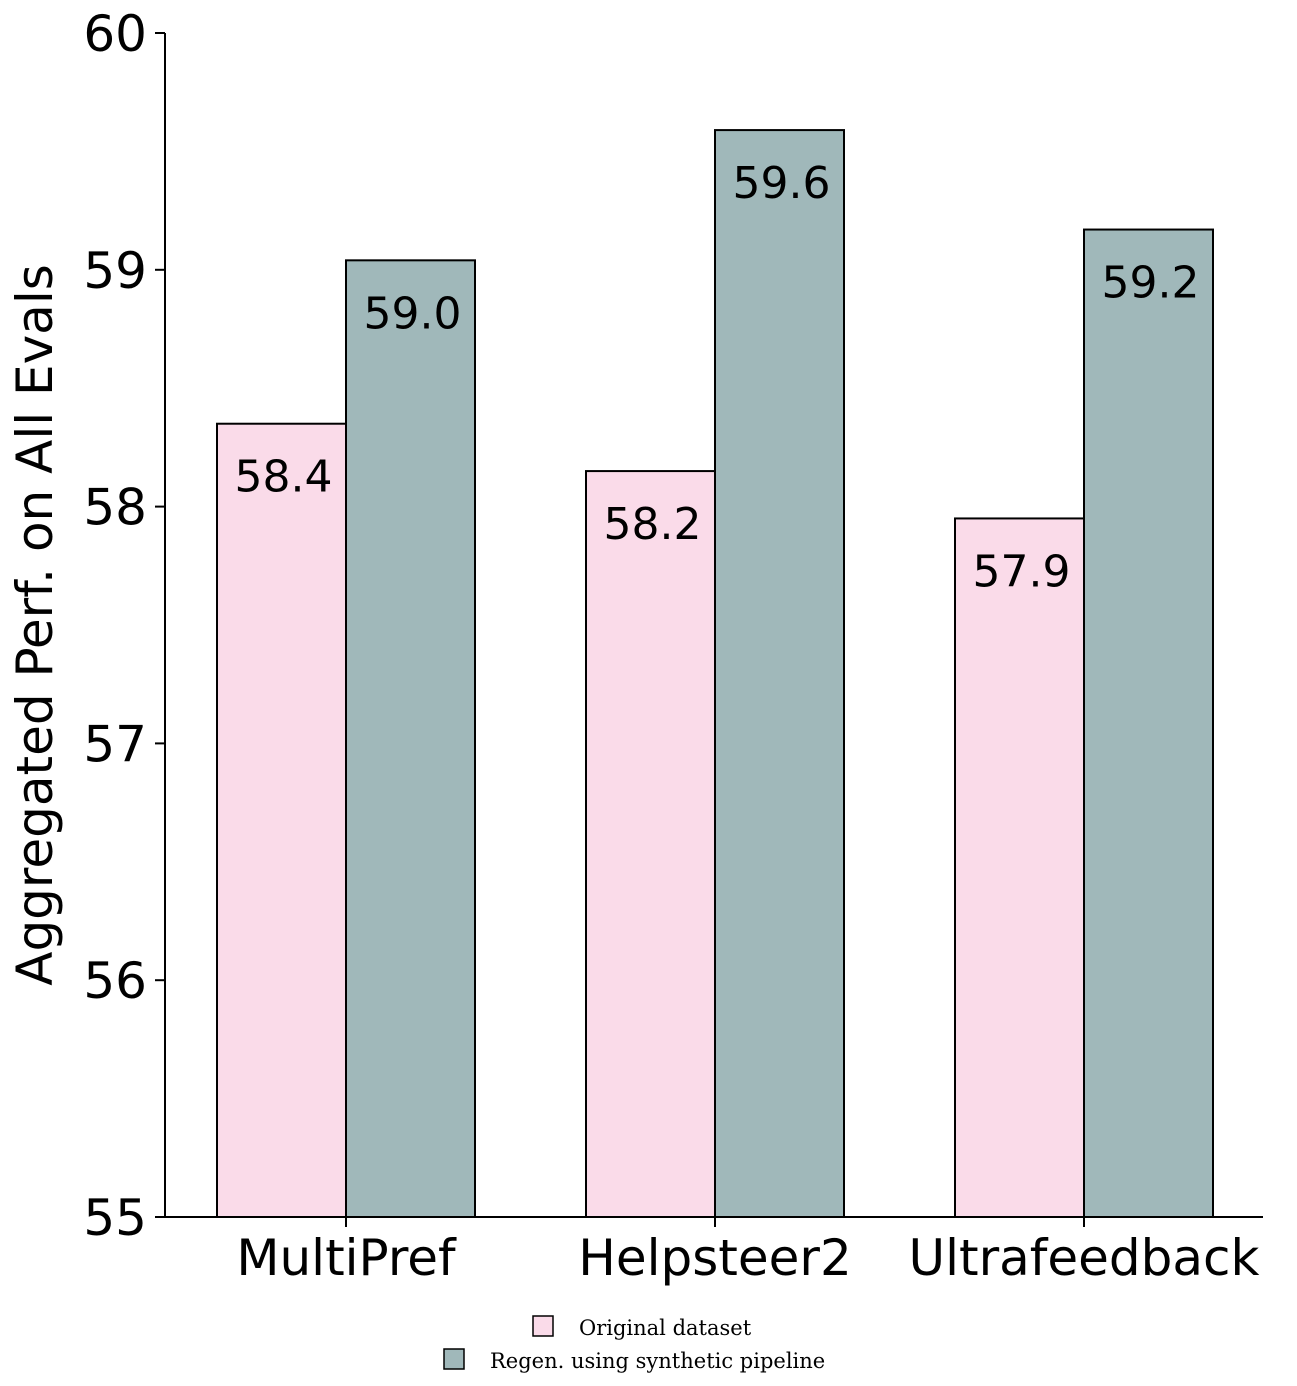  What do you see at coordinates (115, 34) in the screenshot?
I see `y-tick-label: 60` at bounding box center [115, 34].